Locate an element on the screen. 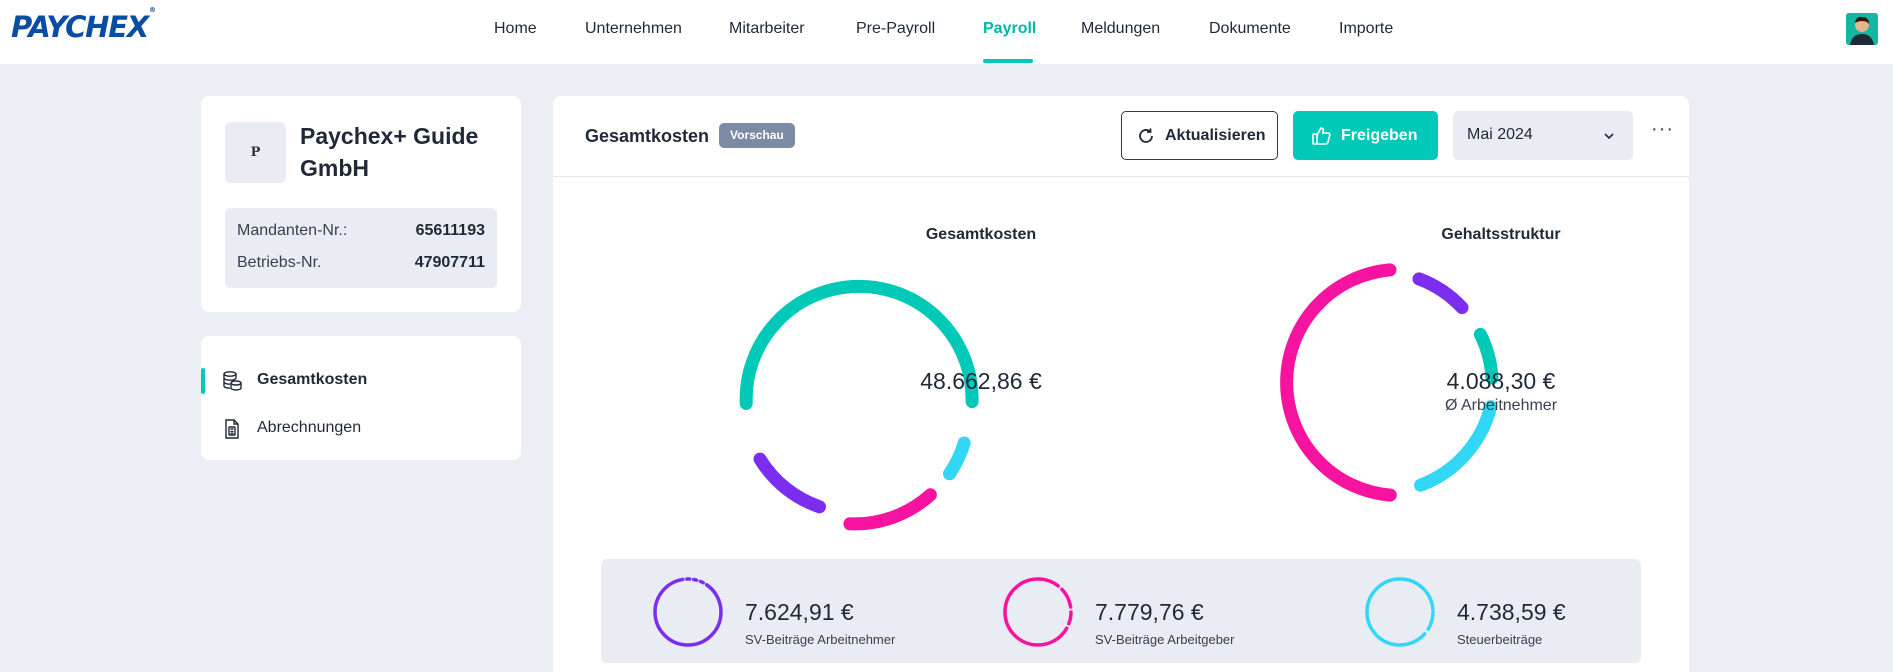 The height and width of the screenshot is (672, 1893). logo-text: PAYCHEX is located at coordinates (80, 27).